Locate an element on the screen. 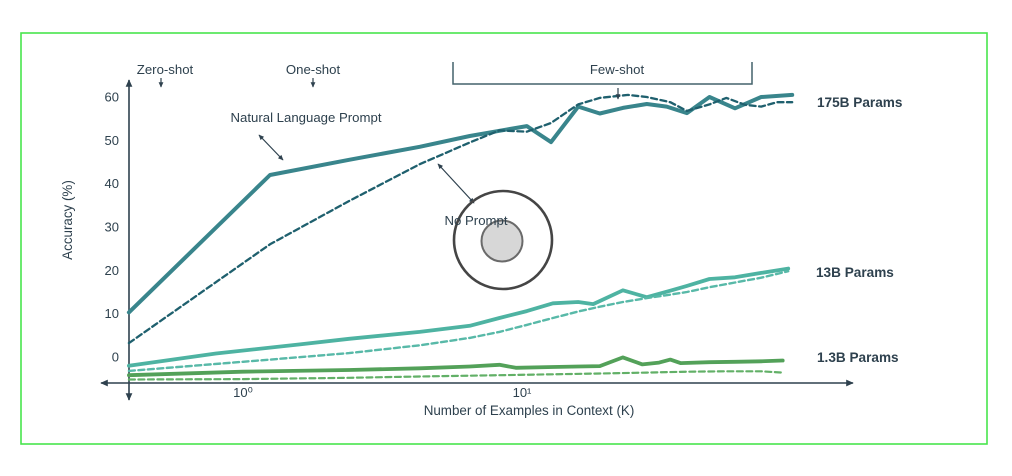  no-prompt-label: No Prompt is located at coordinates (475, 220).